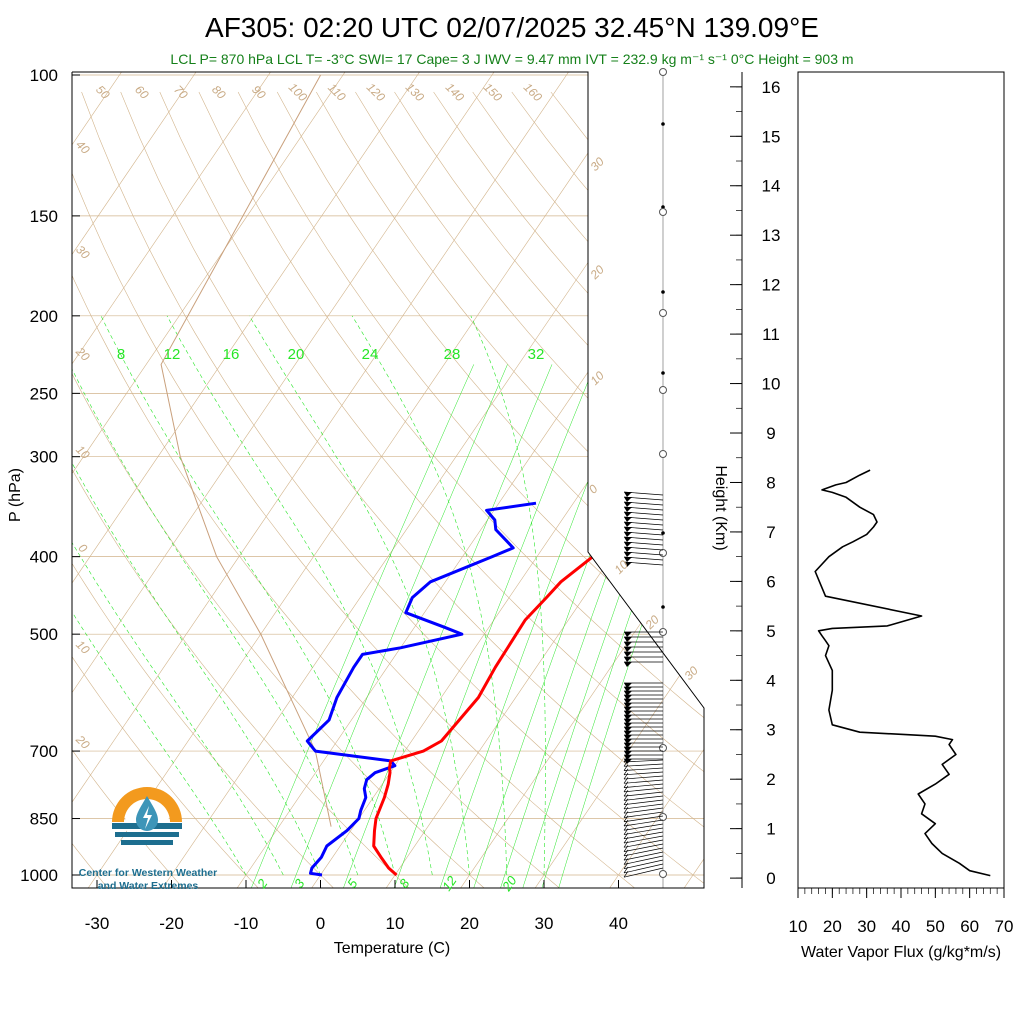 This screenshot has width=1024, height=1024. Describe the element at coordinates (83, 252) in the screenshot. I see `isotherm-label: 30` at that location.